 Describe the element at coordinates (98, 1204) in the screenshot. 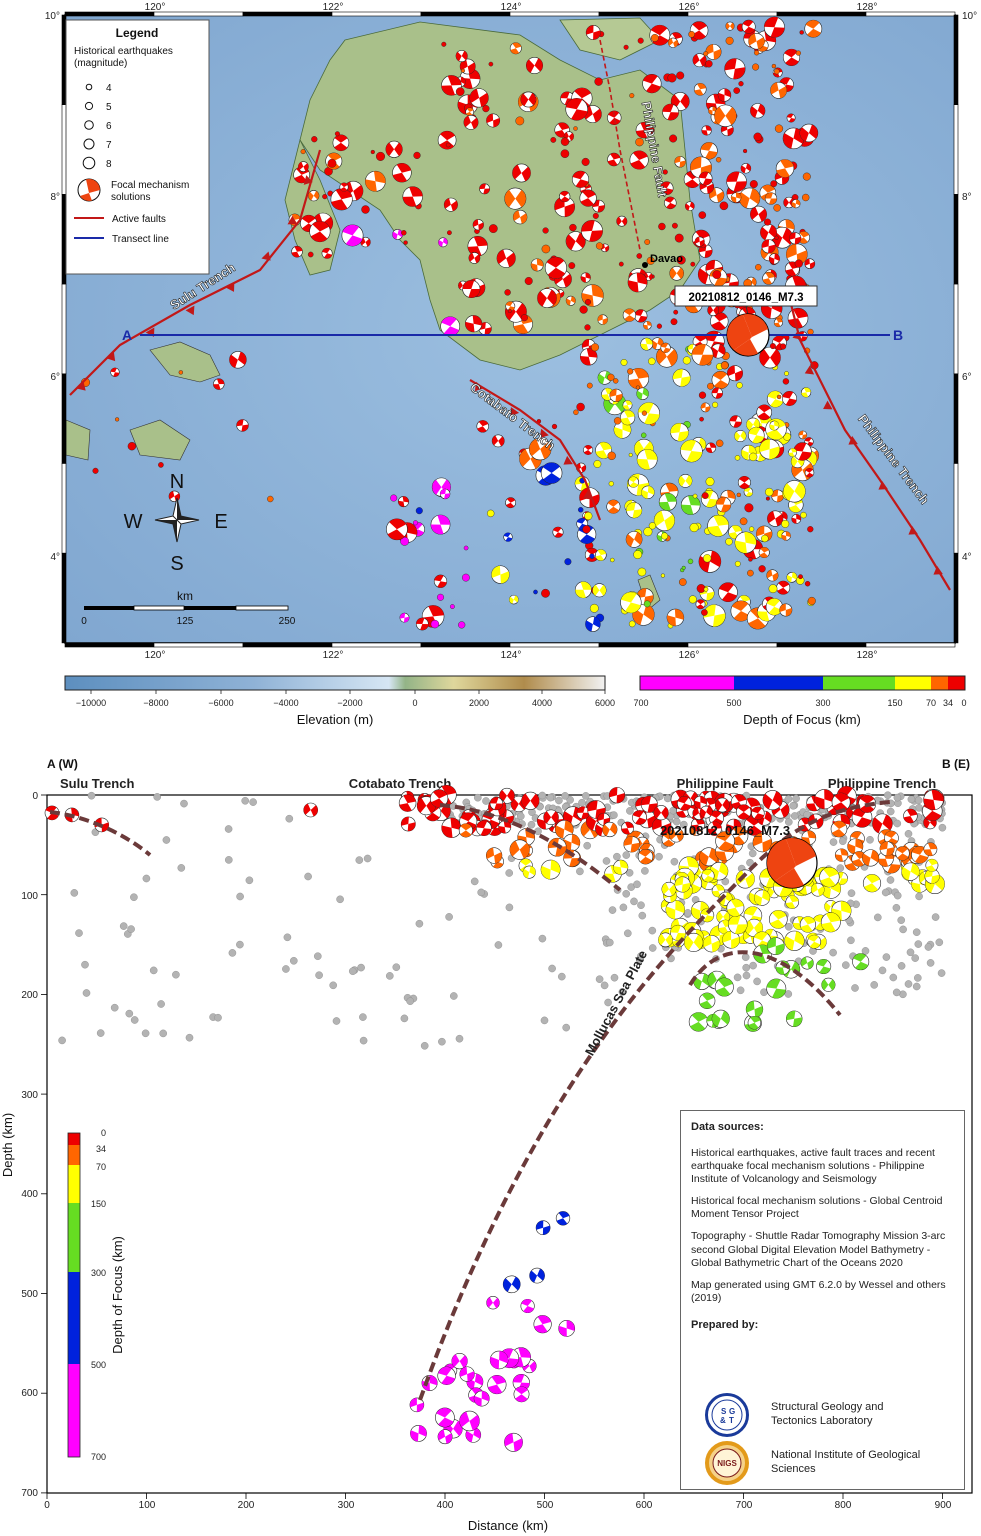

I see `depth-scale-tick: 150` at that location.